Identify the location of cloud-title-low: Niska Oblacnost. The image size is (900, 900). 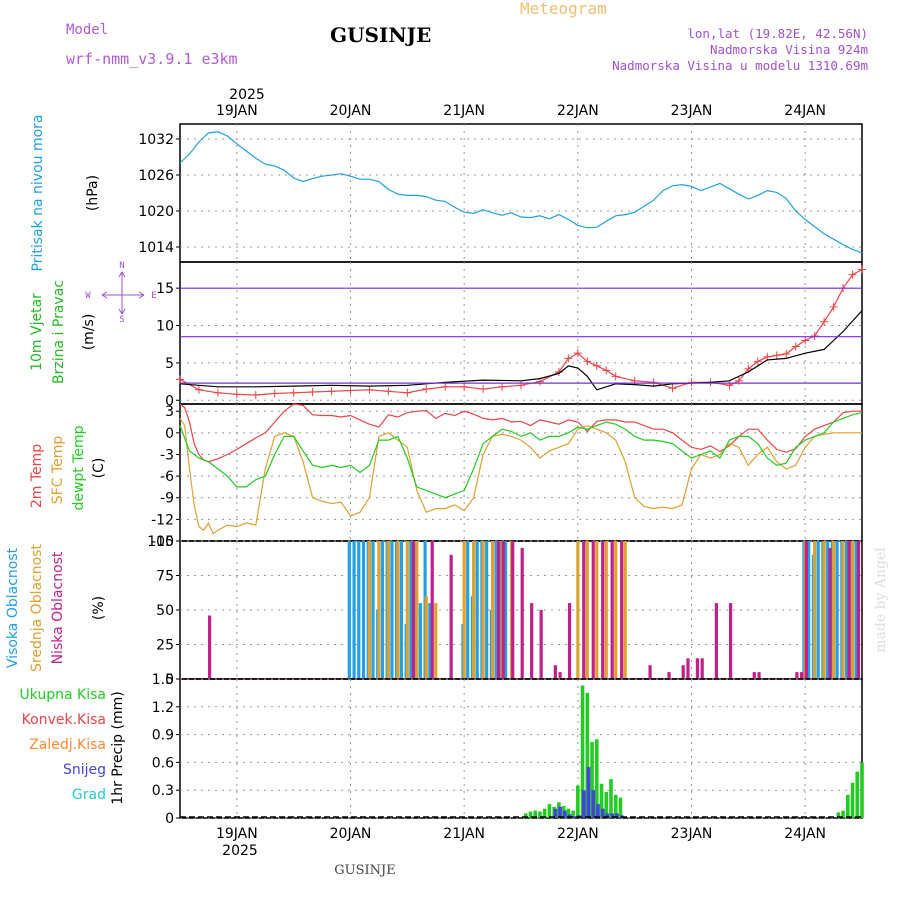
(58, 607).